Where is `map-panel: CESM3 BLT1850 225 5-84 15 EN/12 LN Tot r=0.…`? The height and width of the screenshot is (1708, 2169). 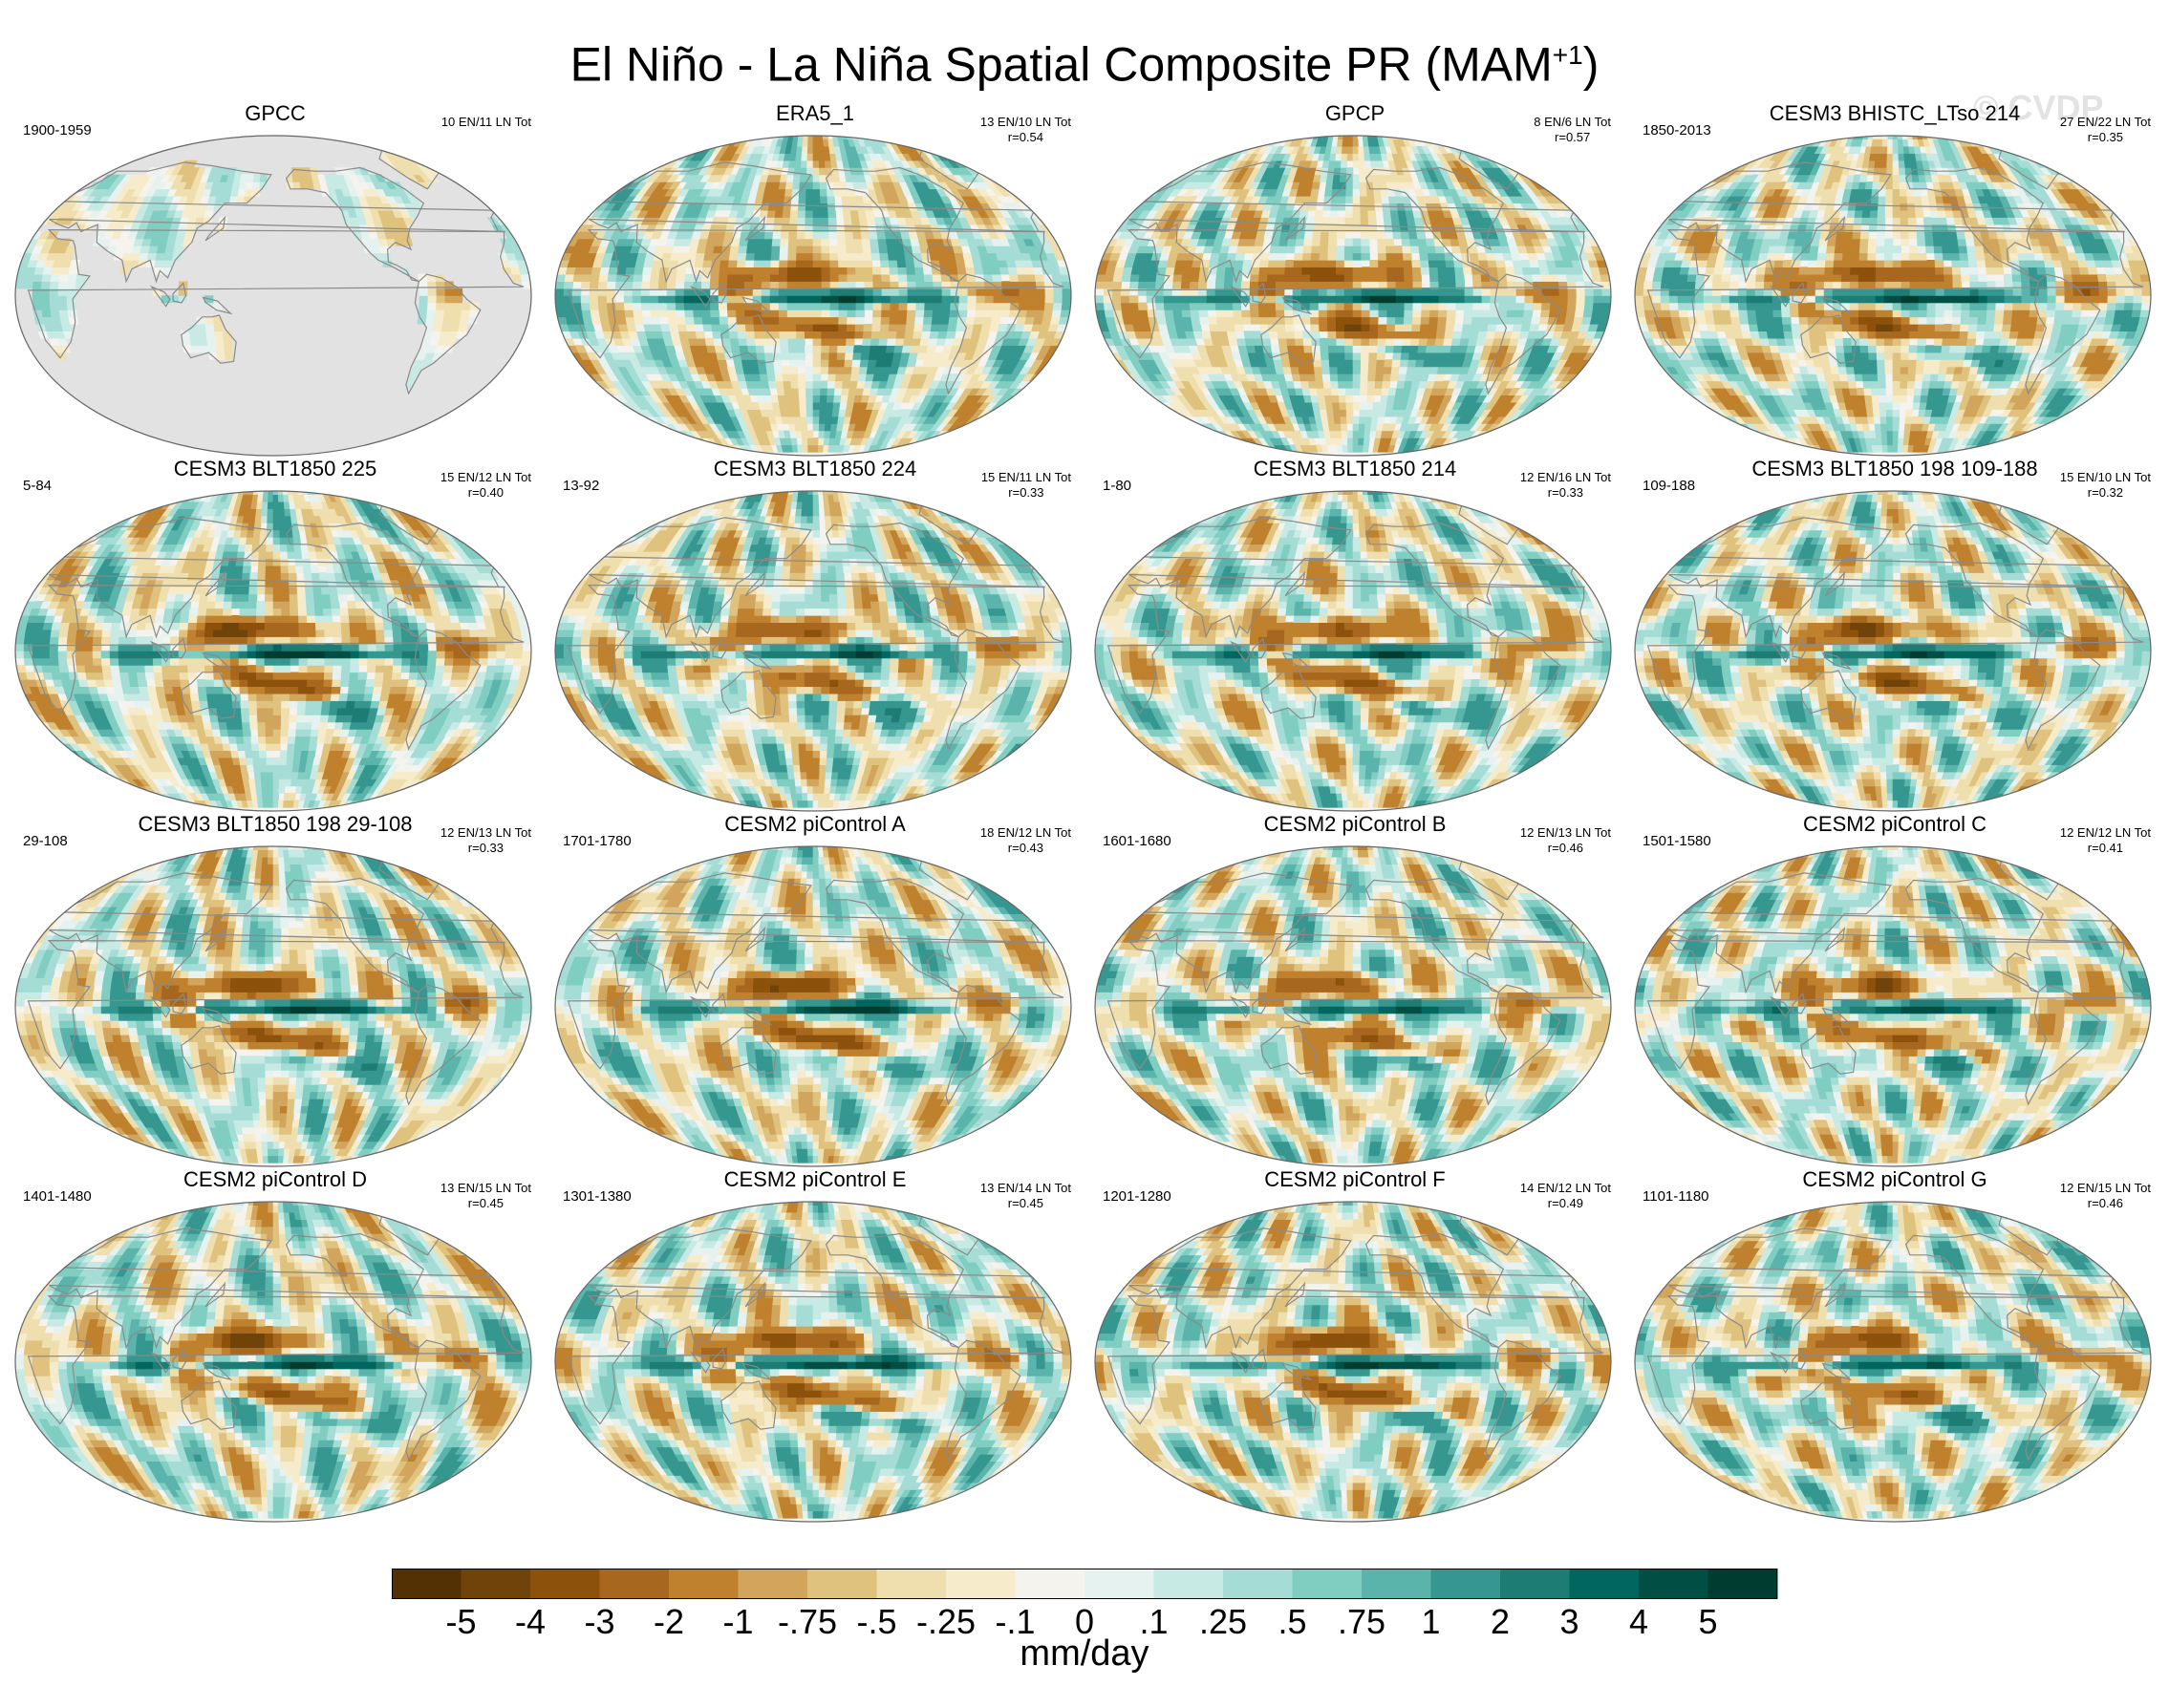
map-panel: CESM3 BLT1850 225 5-84 15 EN/12 LN Tot r=0.… is located at coordinates (275, 634).